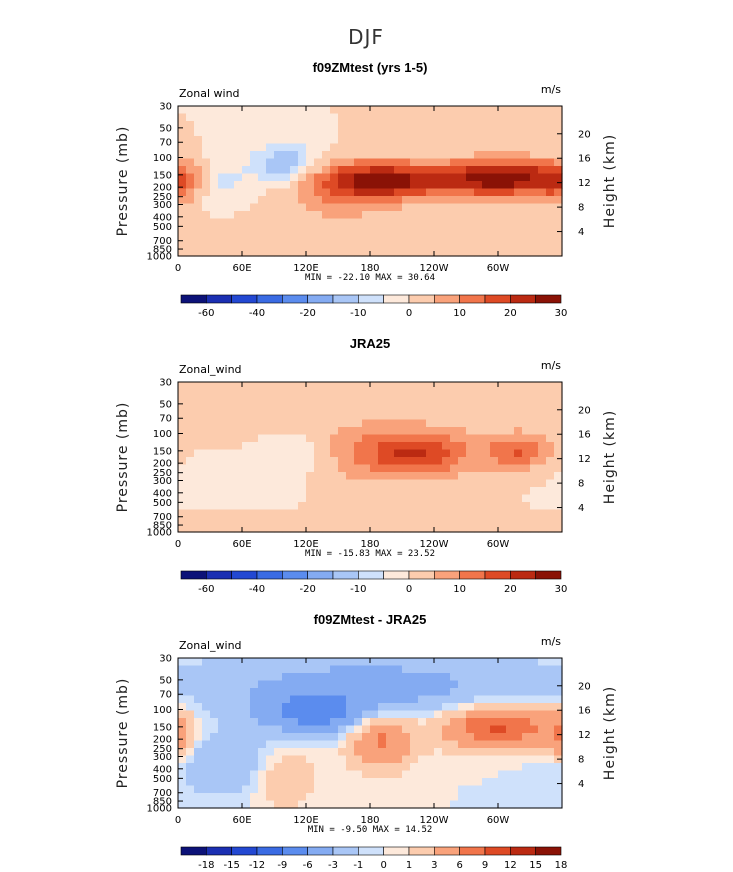 This screenshot has width=733, height=872. Describe the element at coordinates (581, 484) in the screenshot. I see `y-right-tick-label: 8` at that location.